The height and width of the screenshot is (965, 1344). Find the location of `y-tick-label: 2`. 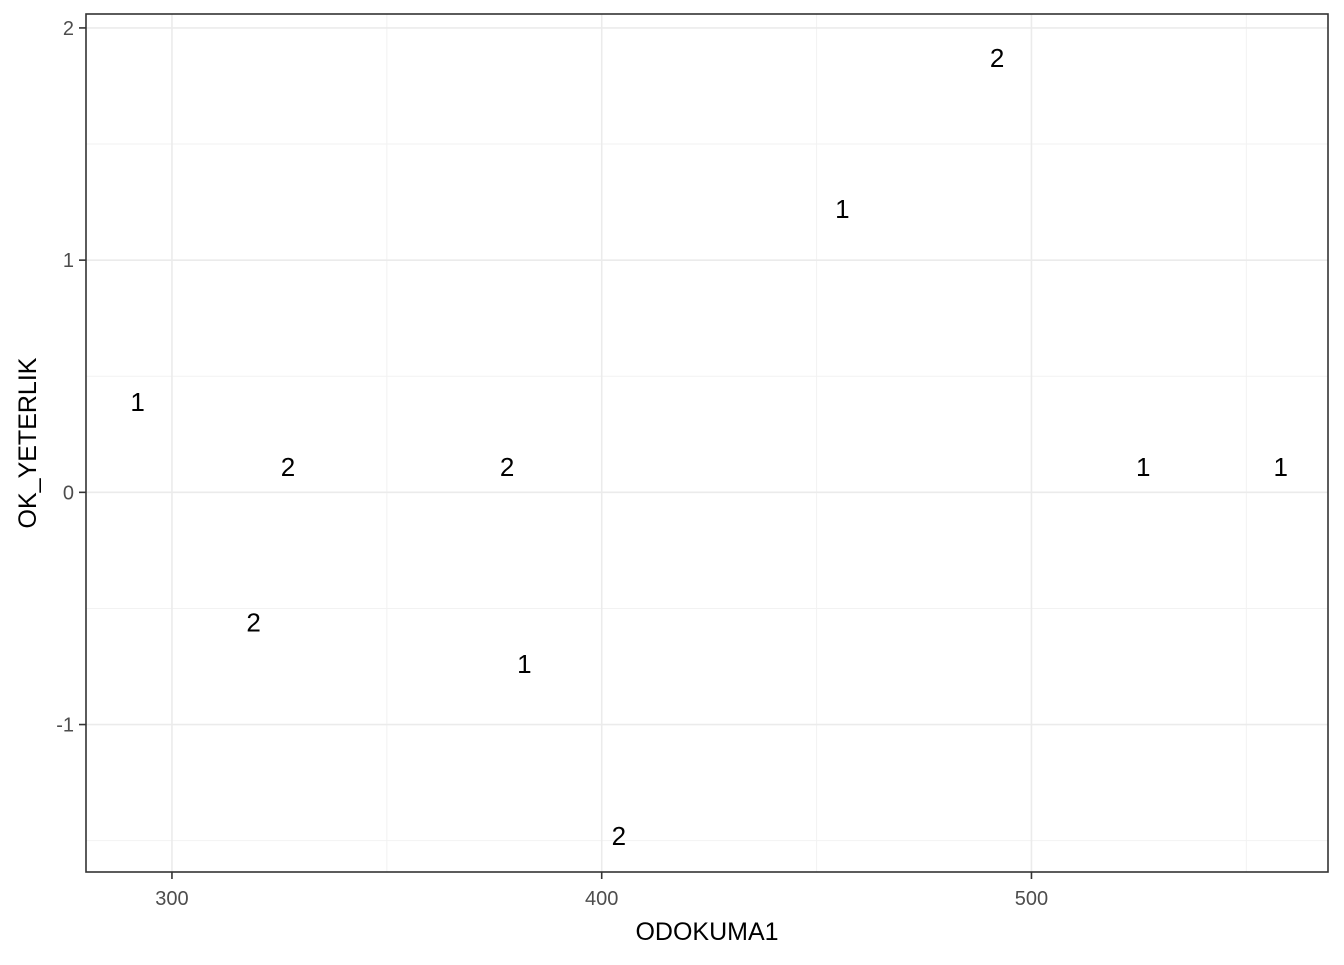

y-tick-label: 2 is located at coordinates (68, 29).